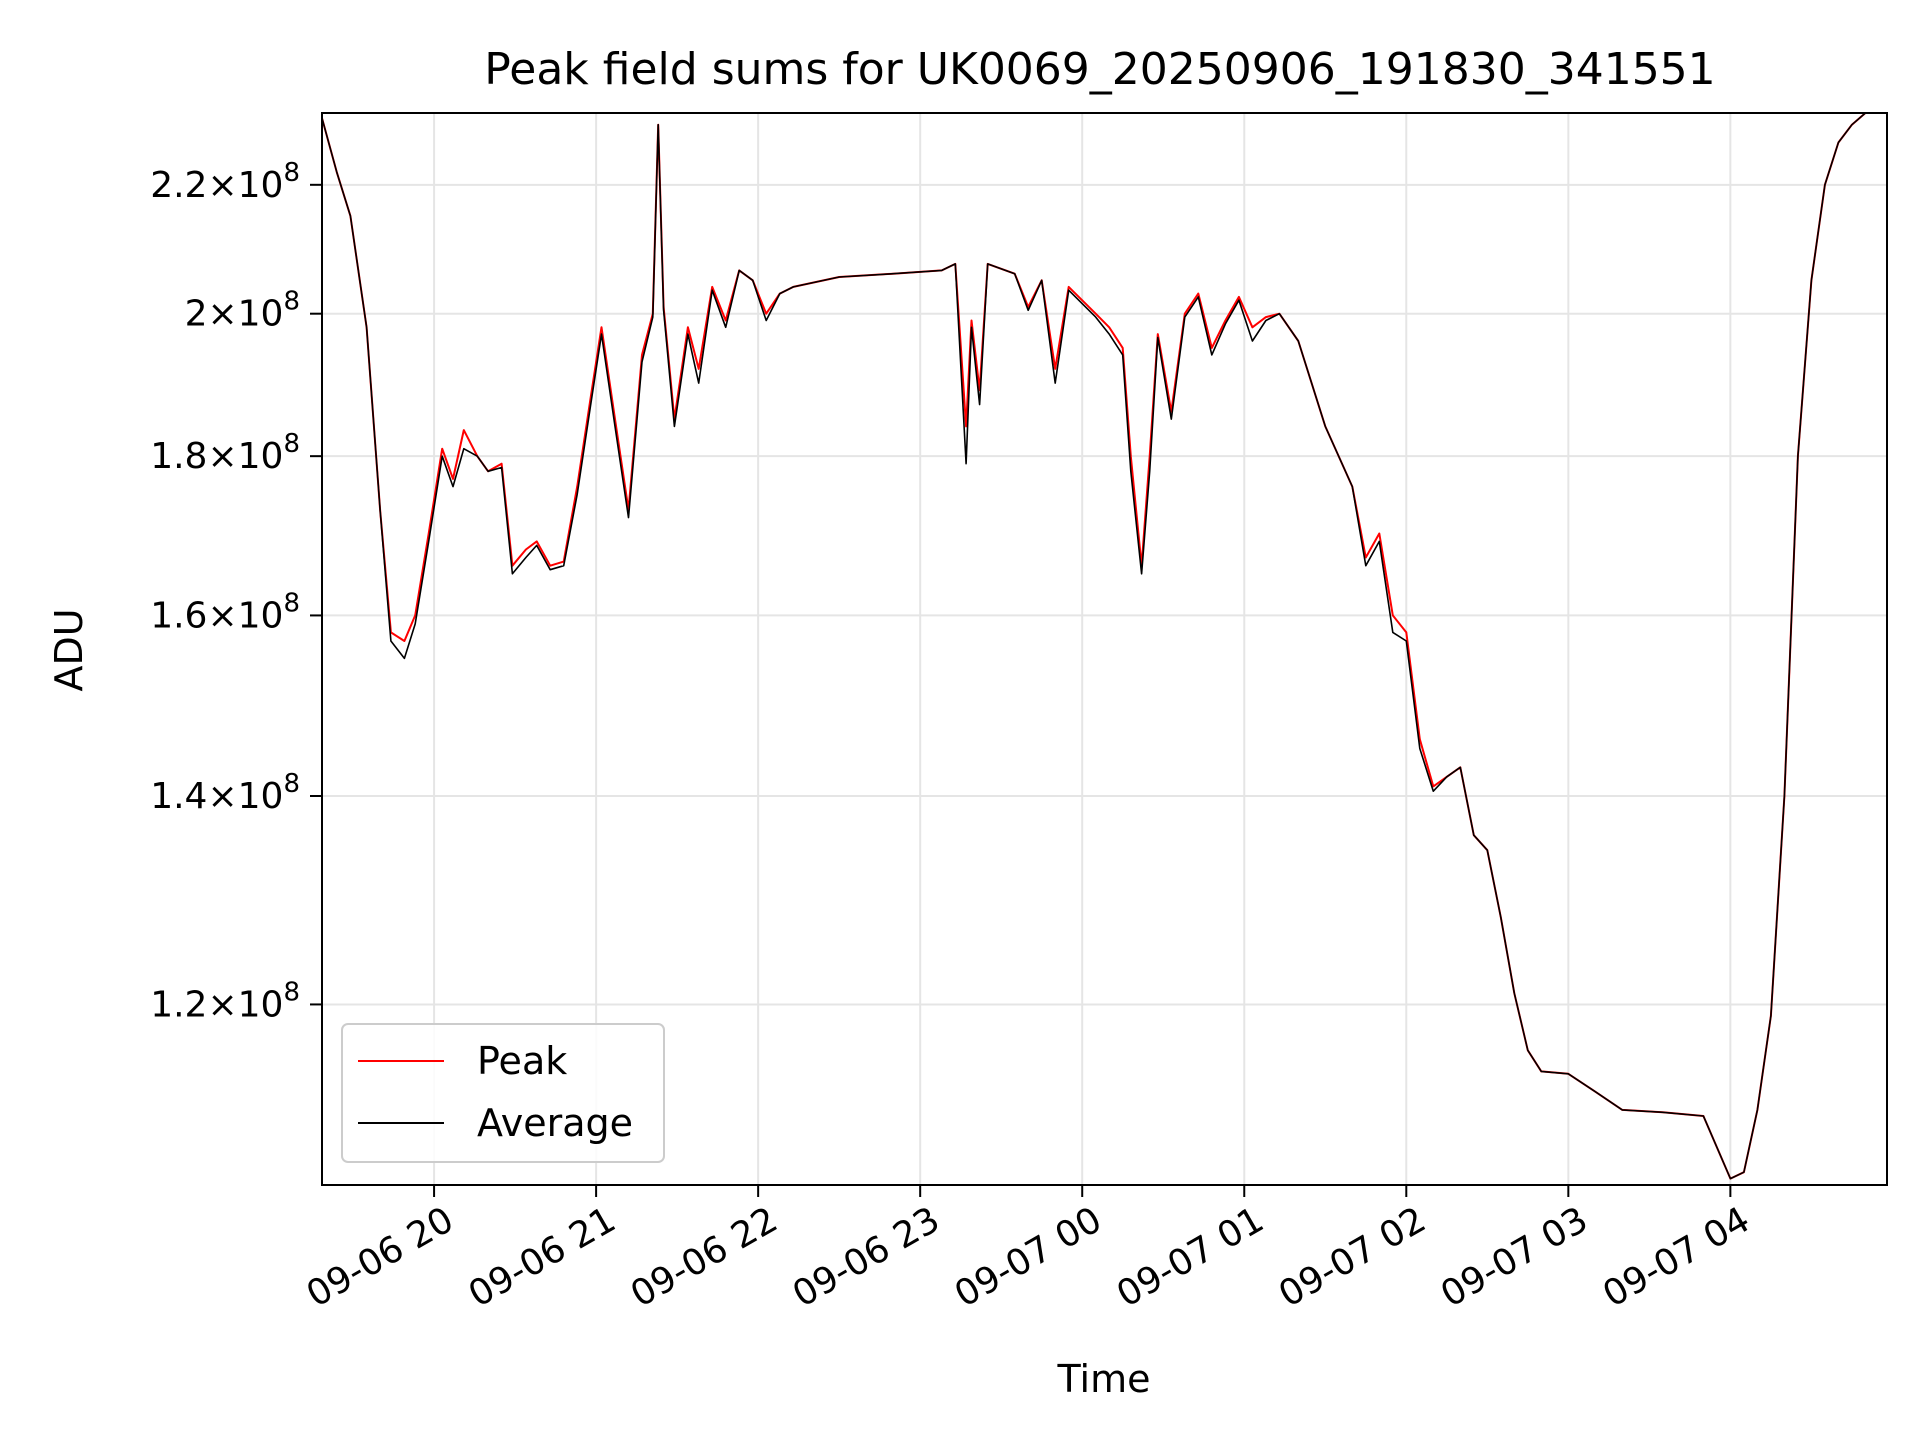  What do you see at coordinates (69, 649) in the screenshot?
I see `y-axis-label: ADU` at bounding box center [69, 649].